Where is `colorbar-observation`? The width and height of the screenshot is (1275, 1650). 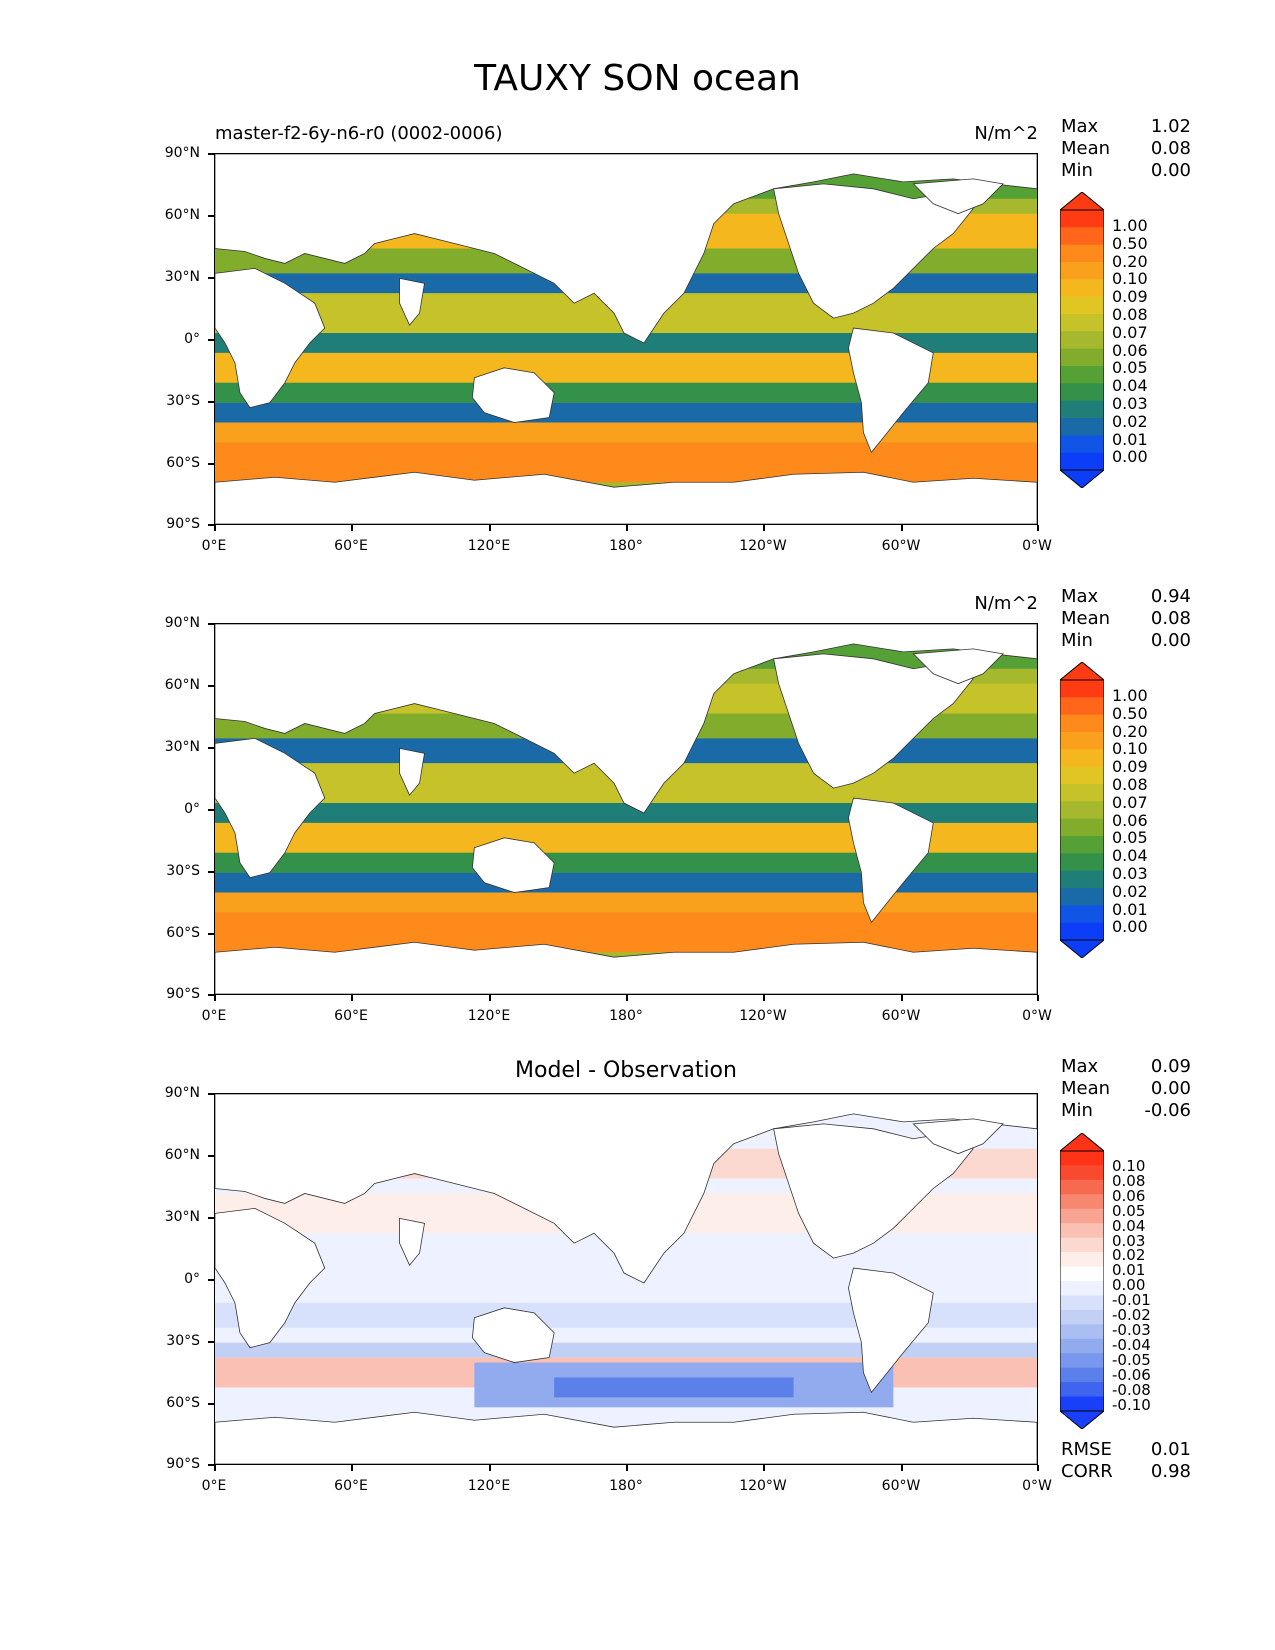
colorbar-observation is located at coordinates (1082, 810).